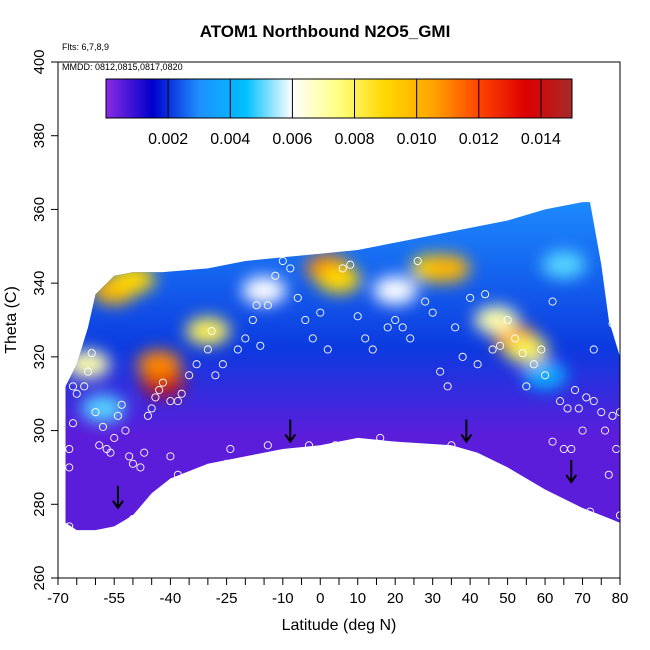 The image size is (650, 650). I want to click on colorbar: 0.002 0.004 0.006 0.008 0.010 0.012 0.014, so click(339, 113).